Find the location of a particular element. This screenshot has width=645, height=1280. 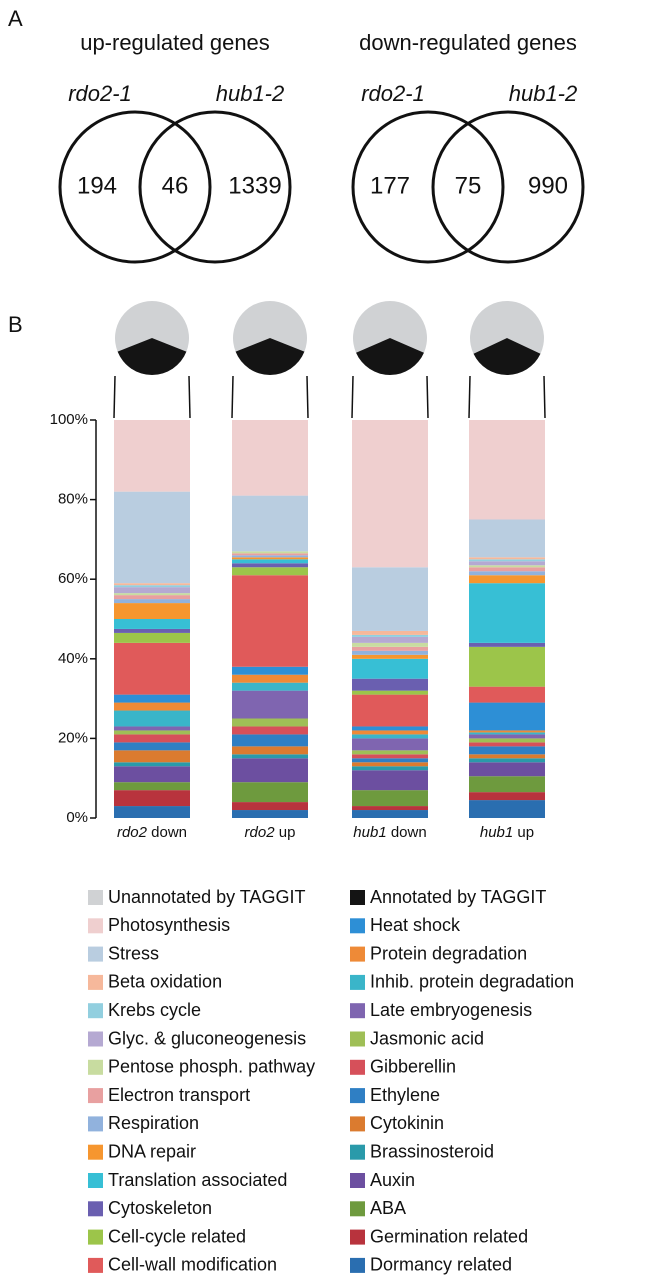

legend-label: Stress is located at coordinates (133, 953).